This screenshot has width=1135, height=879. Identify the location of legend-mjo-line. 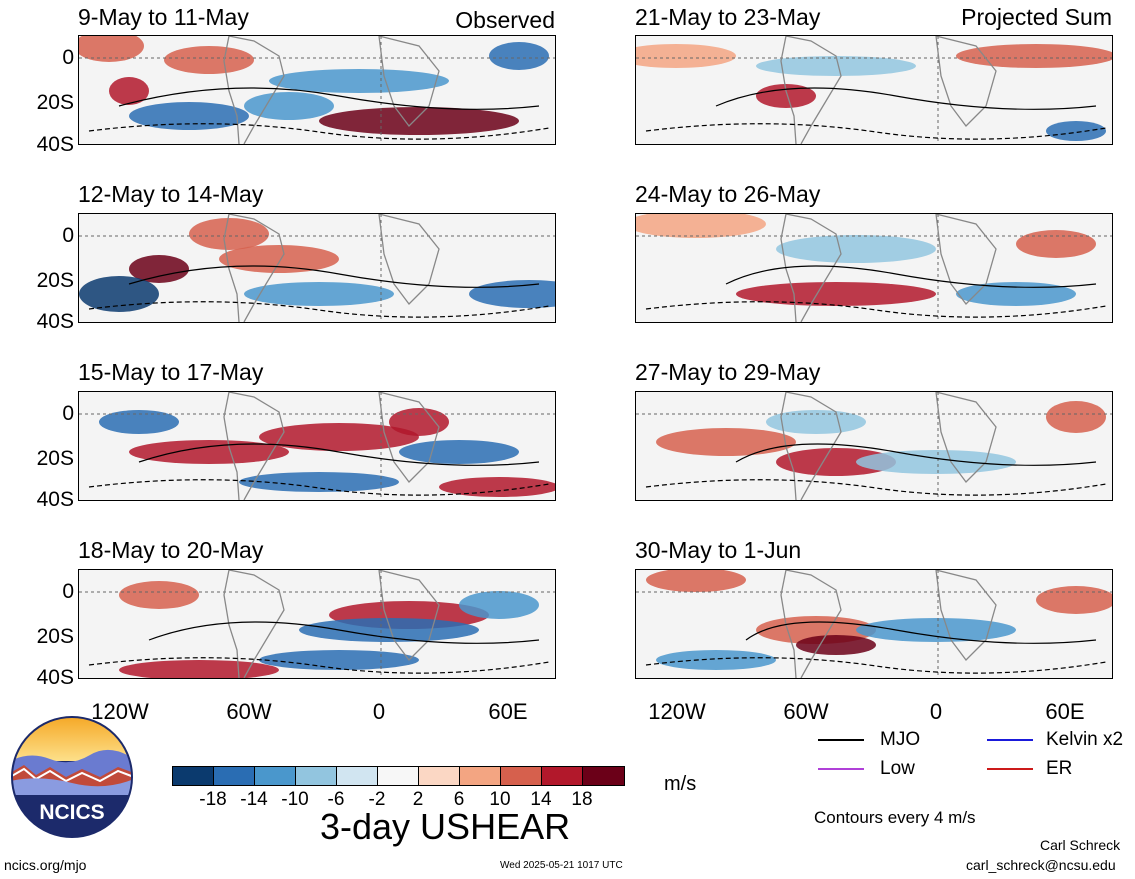
(841, 740).